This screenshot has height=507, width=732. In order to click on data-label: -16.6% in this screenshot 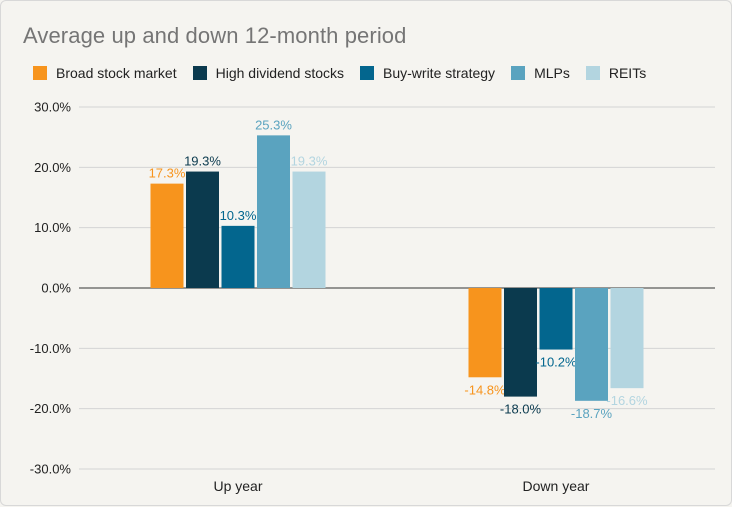, I will do `click(627, 400)`.